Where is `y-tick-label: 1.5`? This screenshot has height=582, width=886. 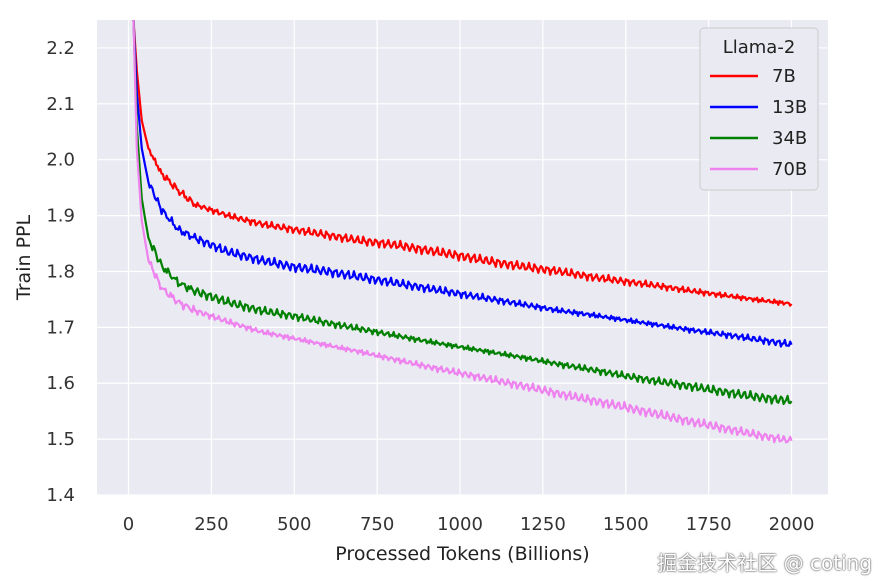
y-tick-label: 1.5 is located at coordinates (60, 439).